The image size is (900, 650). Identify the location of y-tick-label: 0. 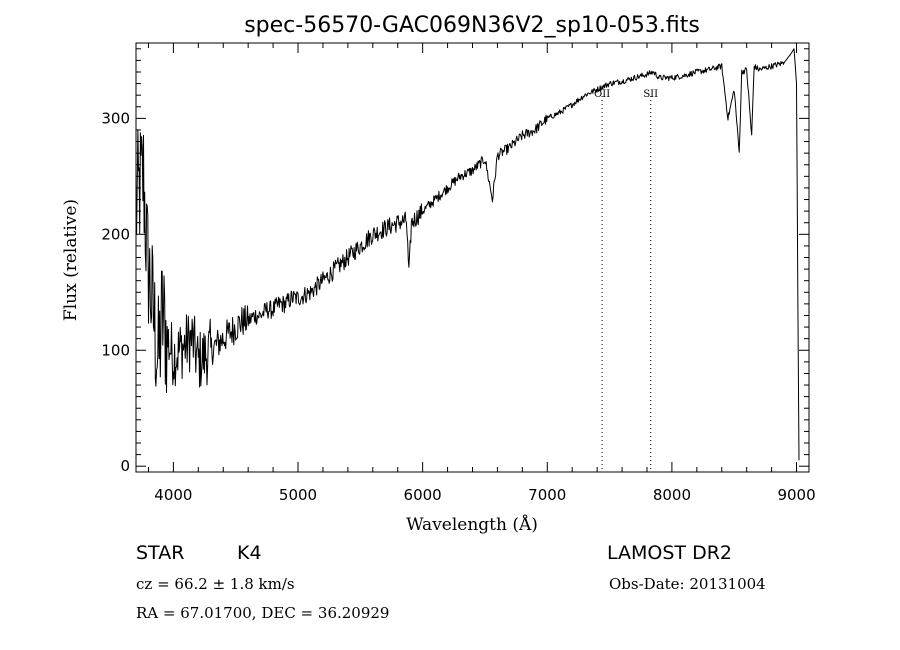
(125, 466).